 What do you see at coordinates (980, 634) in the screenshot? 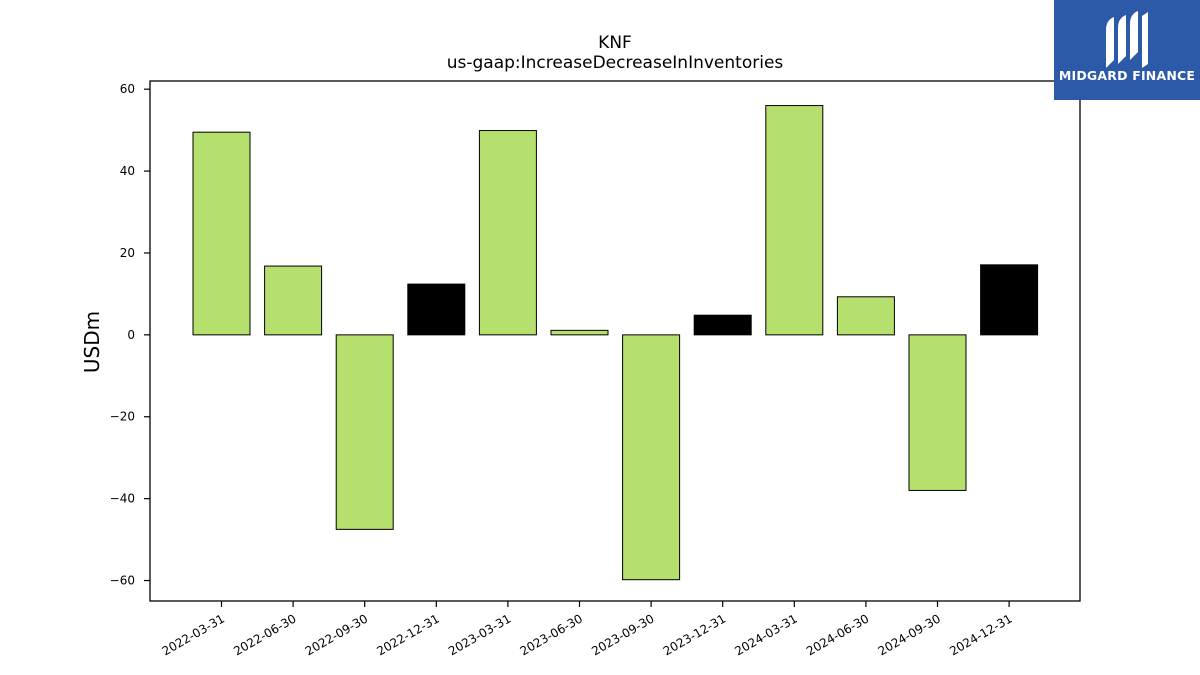
I see `x-tick-label: 2024-12-31` at bounding box center [980, 634].